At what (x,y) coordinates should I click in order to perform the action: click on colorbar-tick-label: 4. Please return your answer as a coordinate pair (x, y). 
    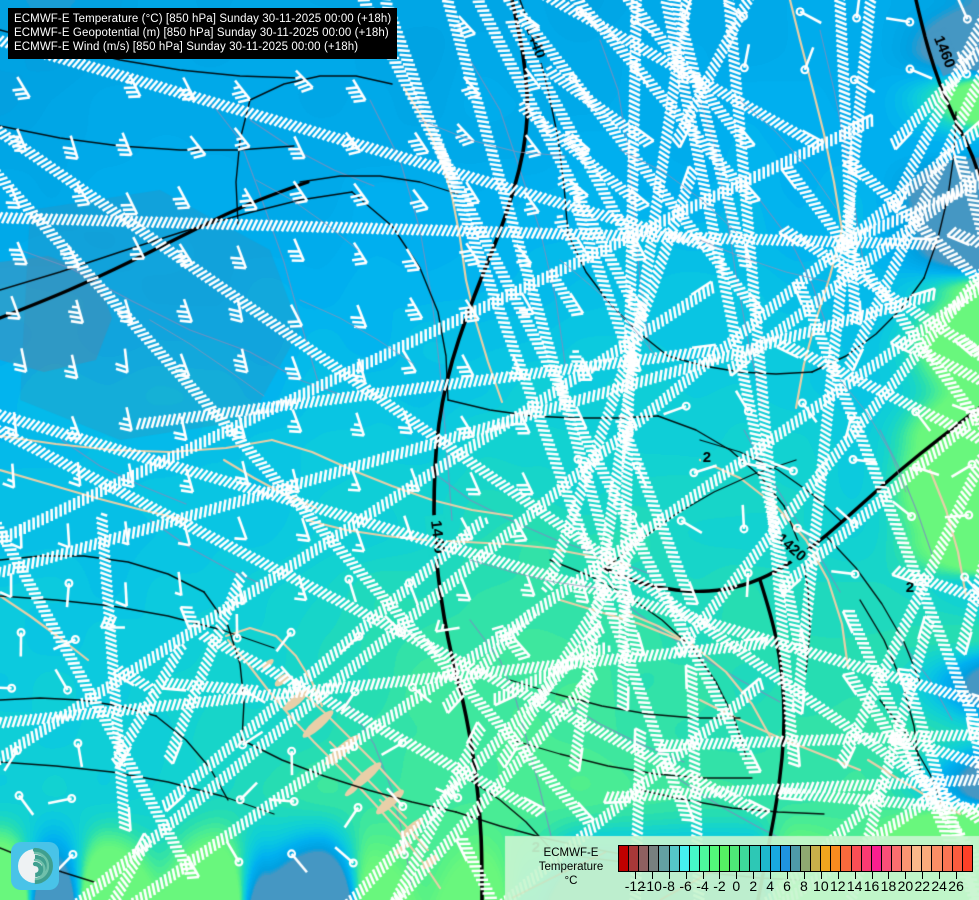
    Looking at the image, I should click on (770, 886).